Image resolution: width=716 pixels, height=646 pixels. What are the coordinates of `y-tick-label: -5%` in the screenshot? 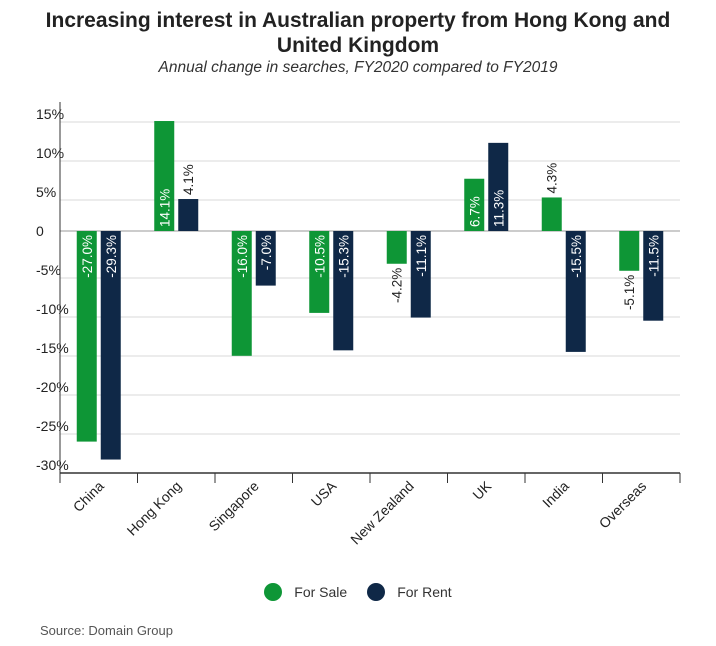 It's located at (48, 270).